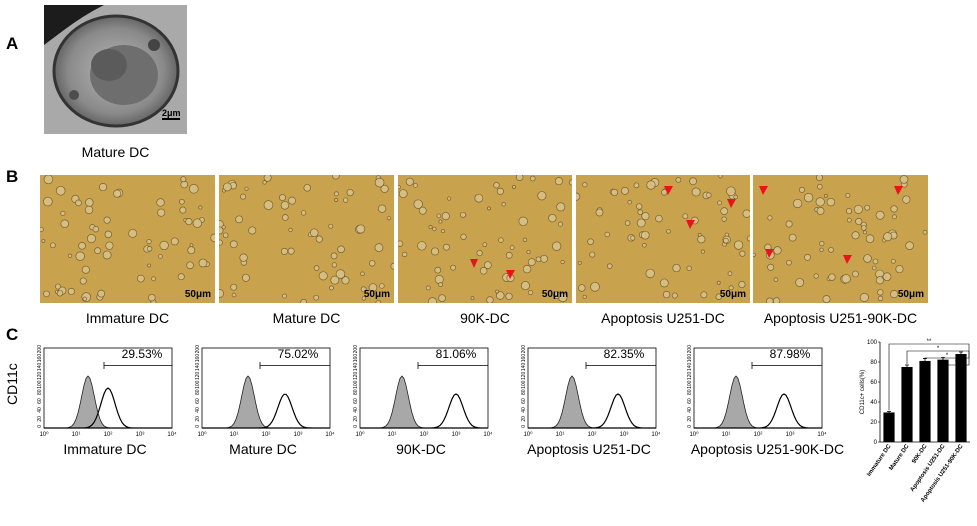  Describe the element at coordinates (105, 449) in the screenshot. I see `histogram-caption-immature-dc: Immature DC` at that location.